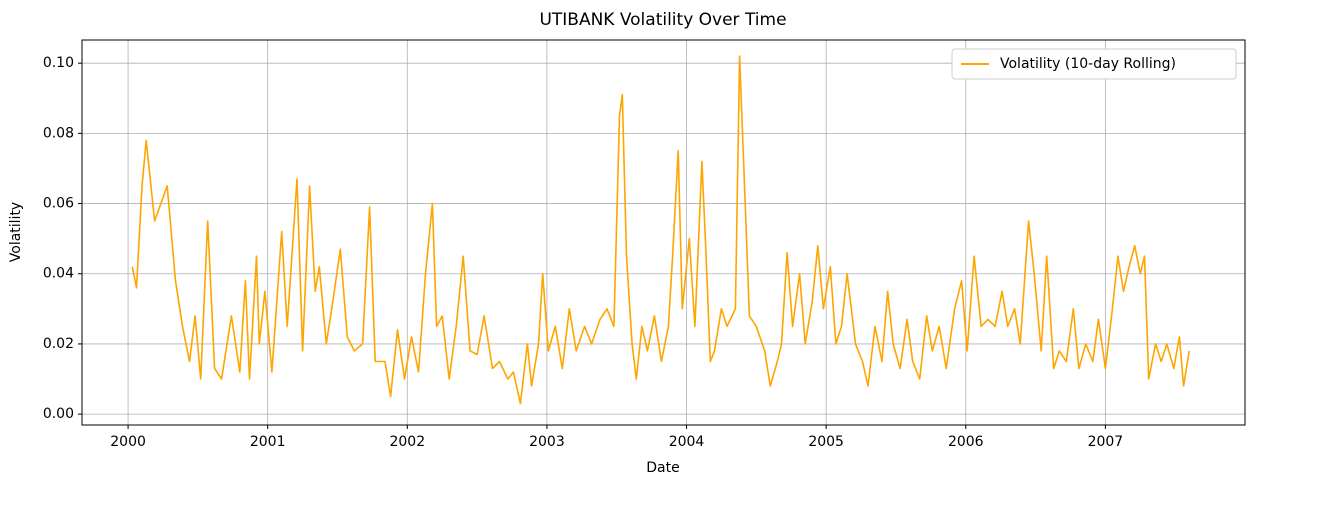 The width and height of the screenshot is (1342, 508). I want to click on legend-box, so click(1094, 64).